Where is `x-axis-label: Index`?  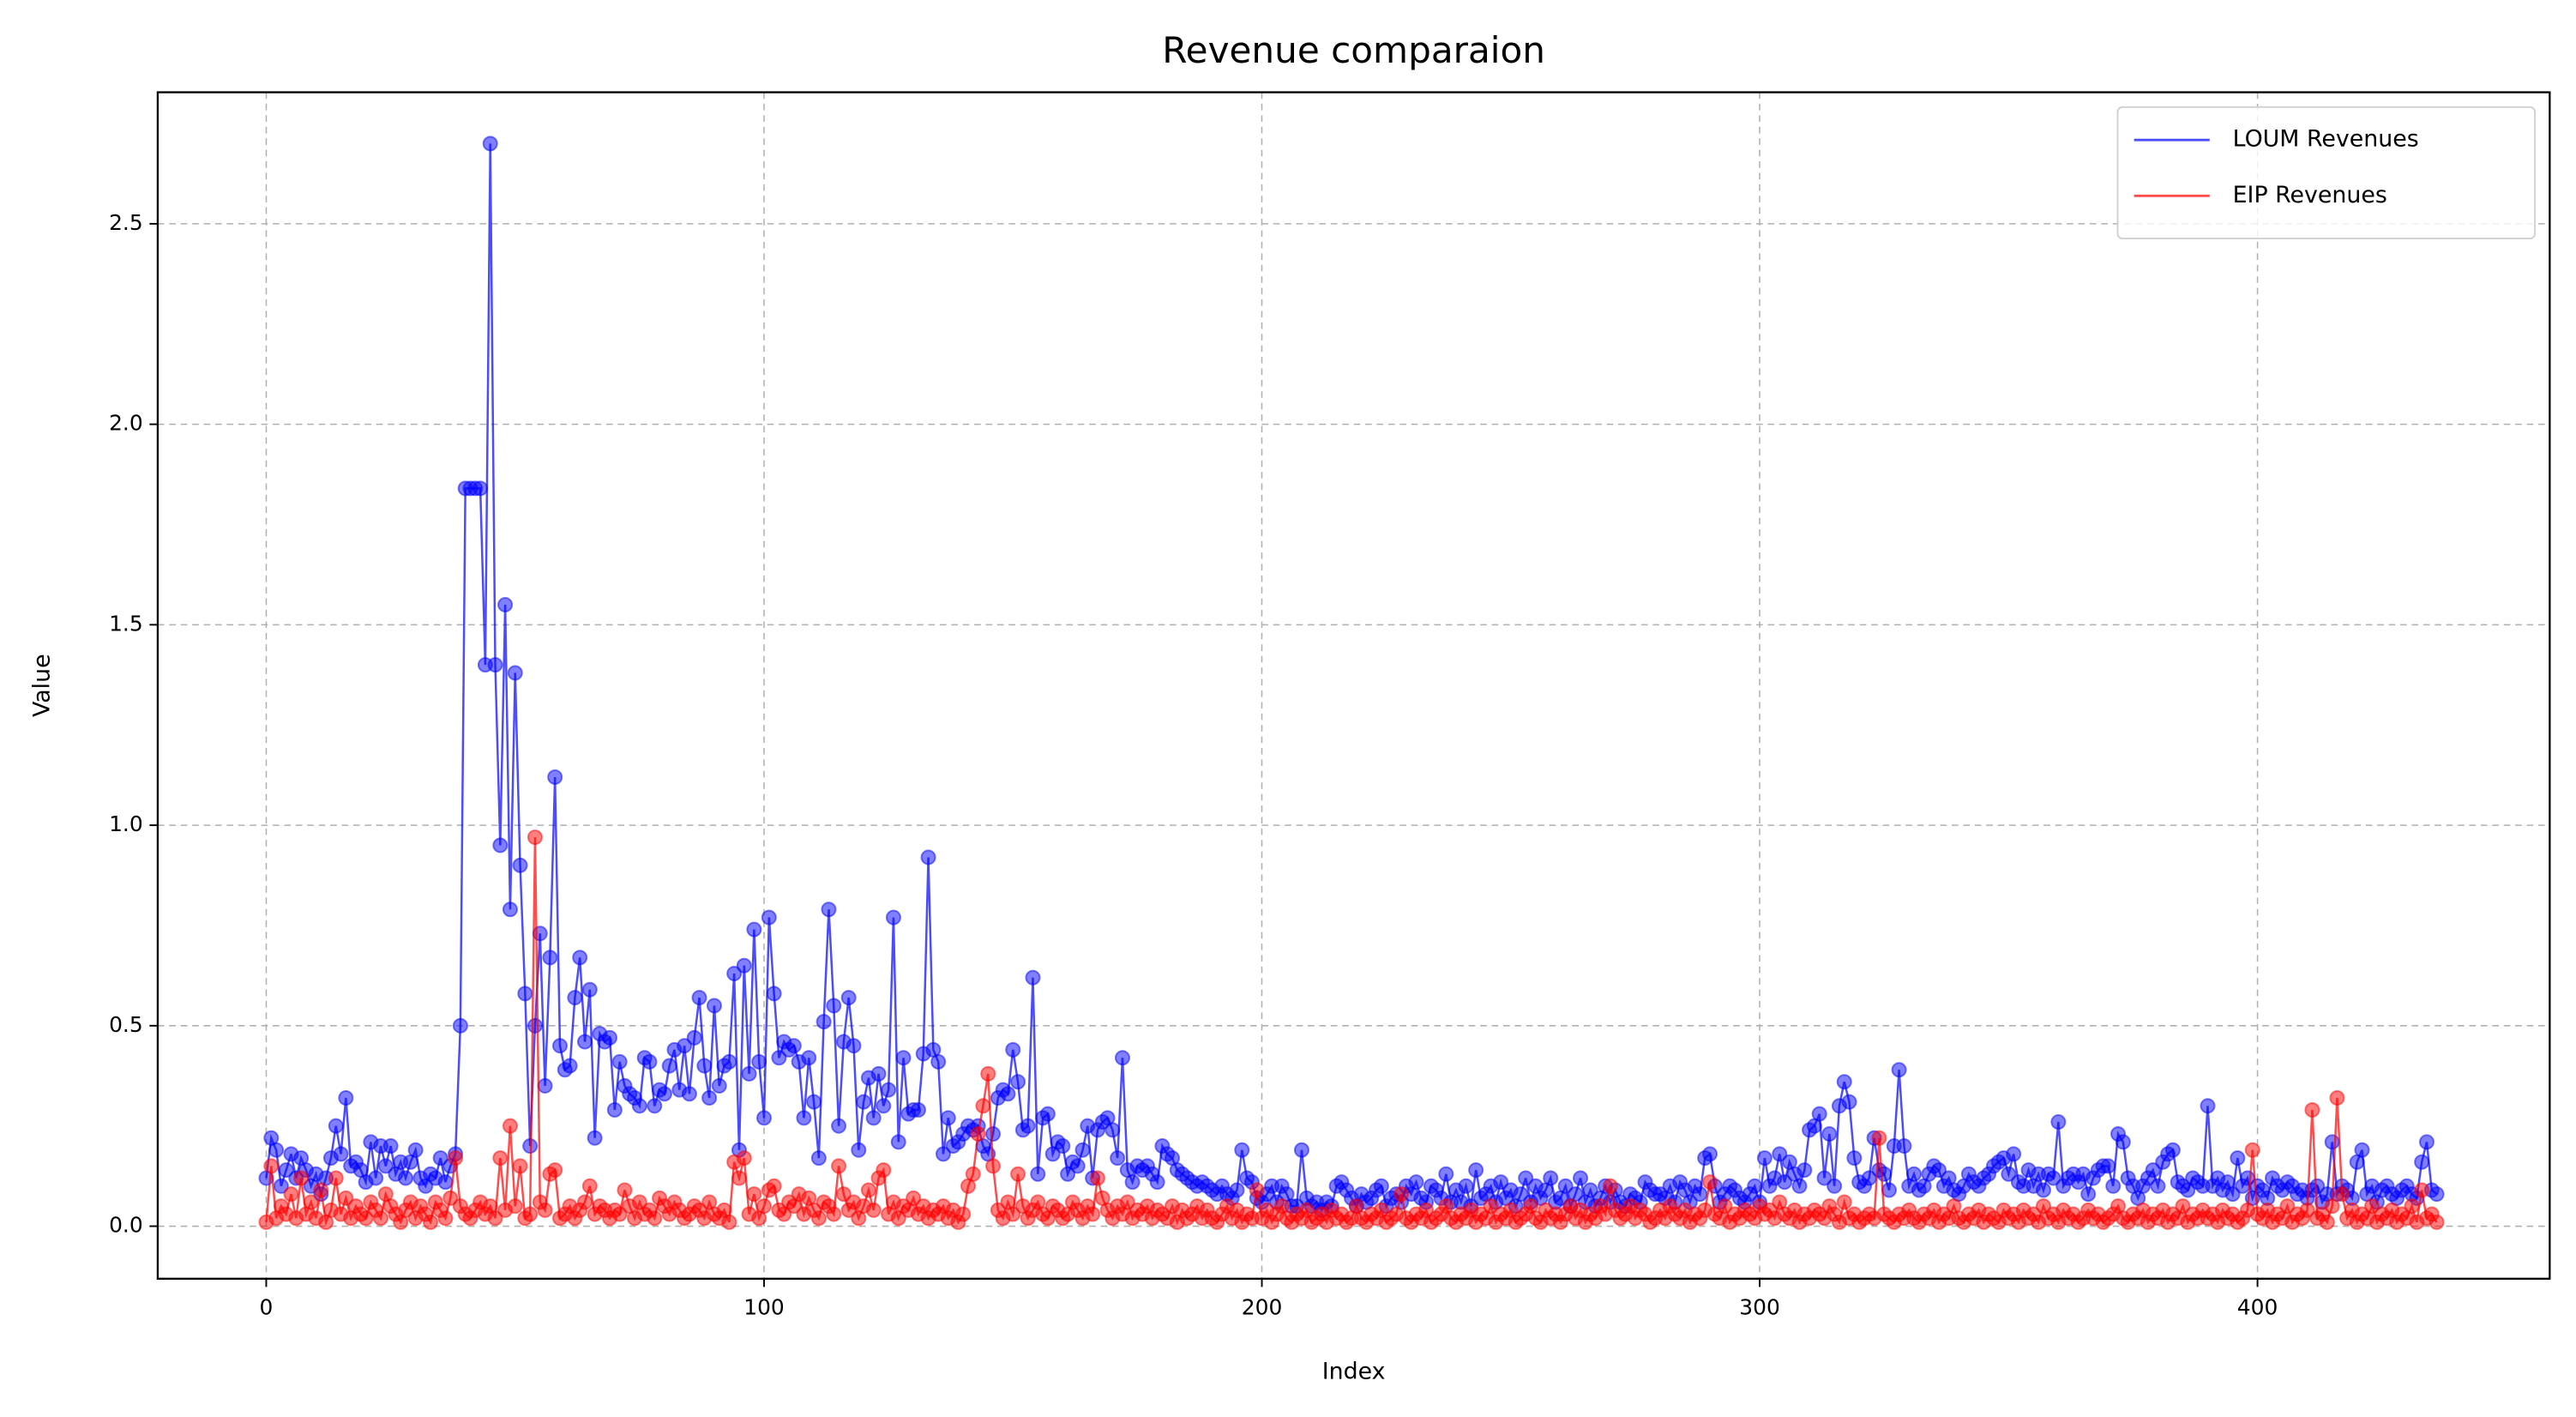
x-axis-label: Index is located at coordinates (1354, 1371).